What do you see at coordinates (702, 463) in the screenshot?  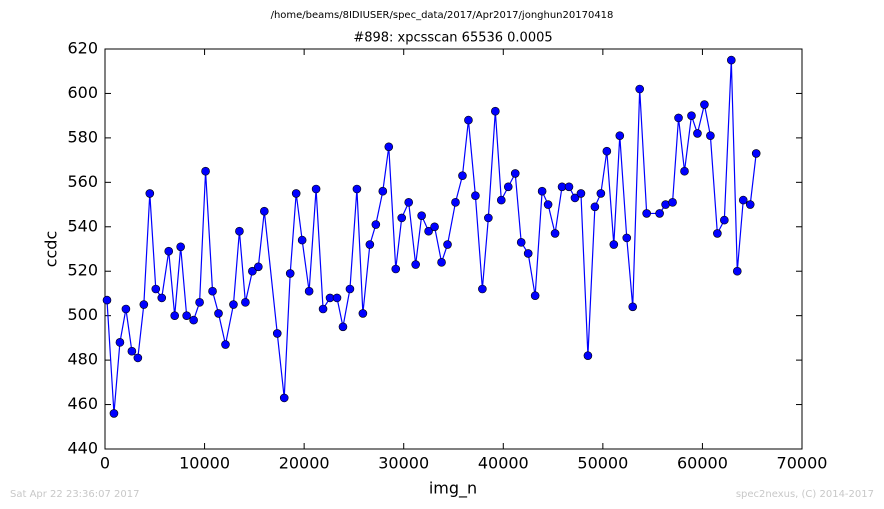 I see `x-tick-label: 60000` at bounding box center [702, 463].